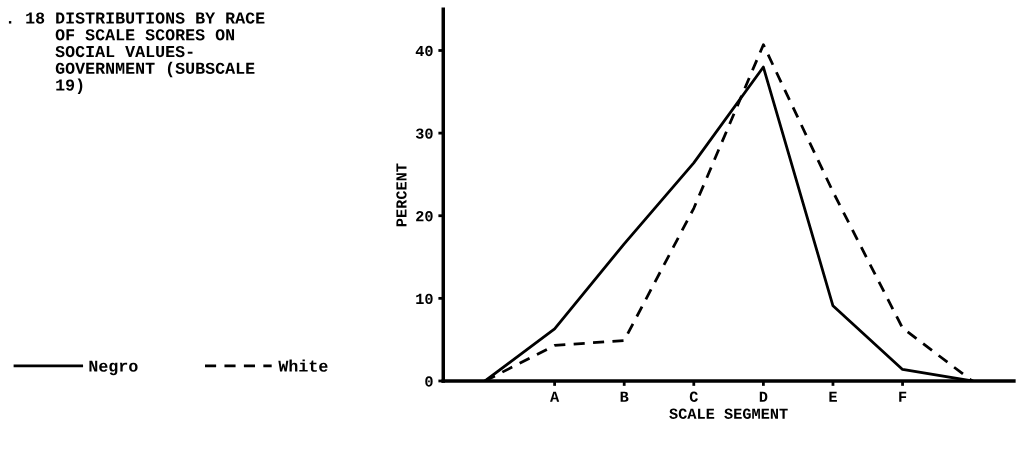  I want to click on x-tick-label: E, so click(833, 396).